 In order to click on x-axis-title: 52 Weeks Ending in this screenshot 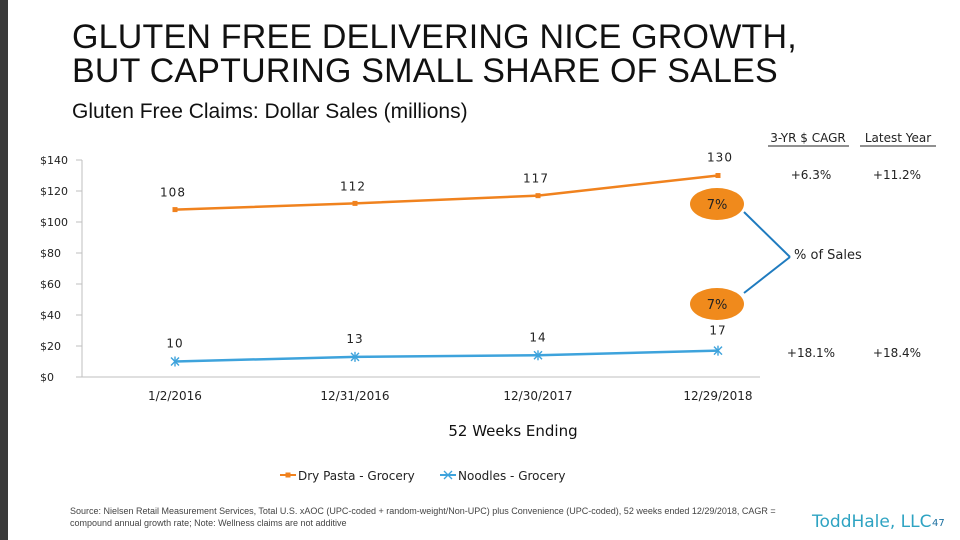, I will do `click(512, 431)`.